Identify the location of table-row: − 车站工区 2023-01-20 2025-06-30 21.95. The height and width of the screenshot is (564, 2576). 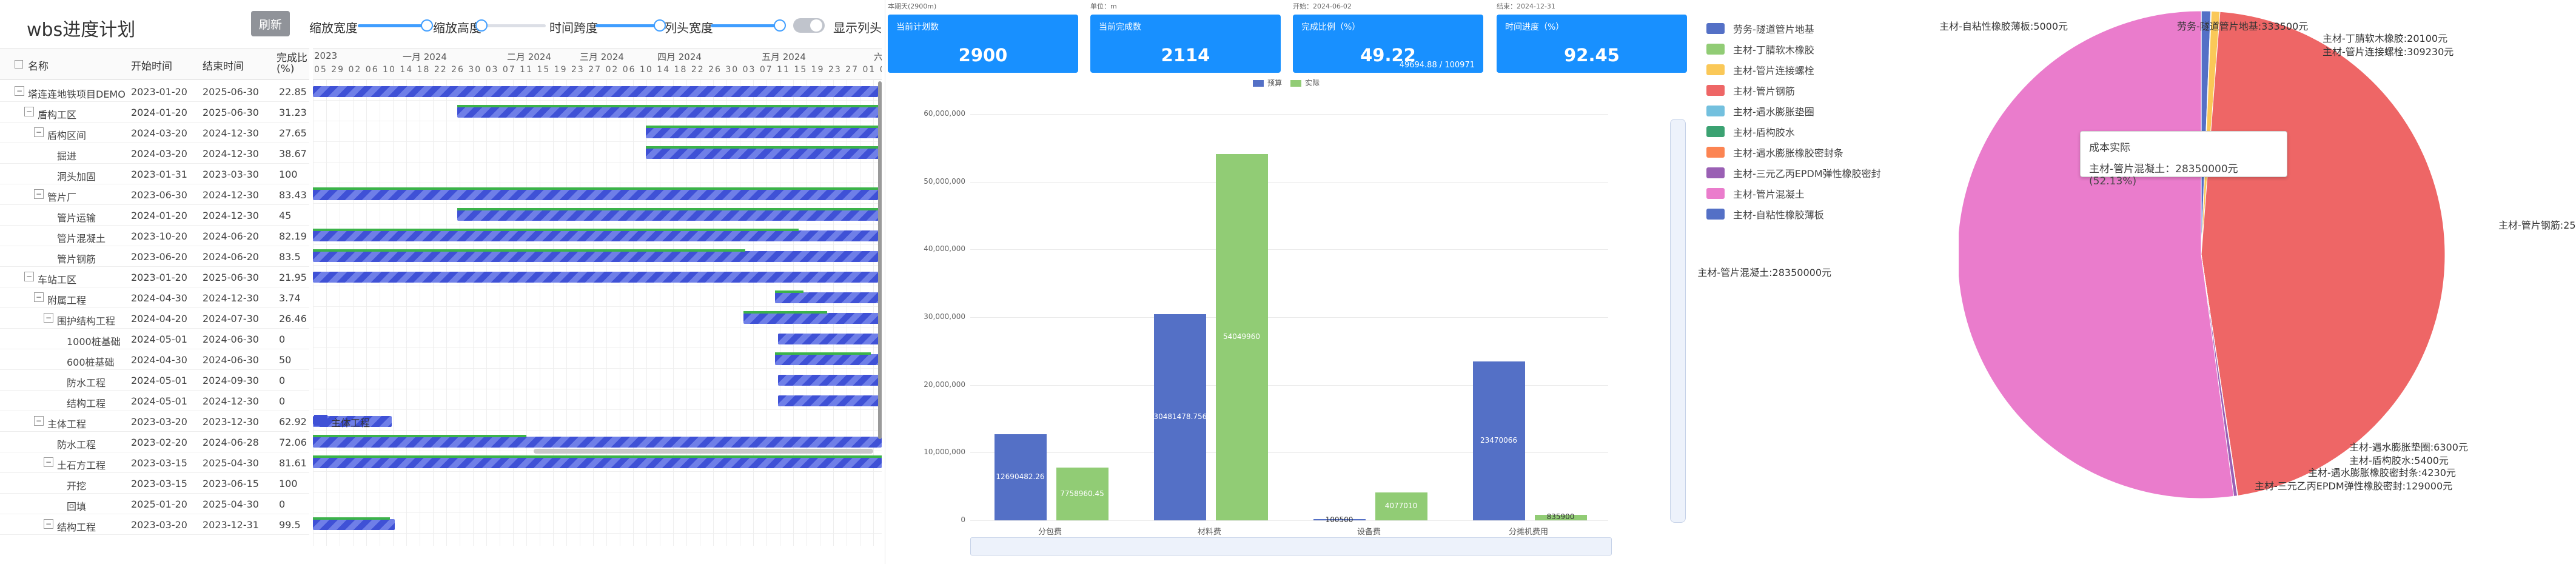
(154, 277).